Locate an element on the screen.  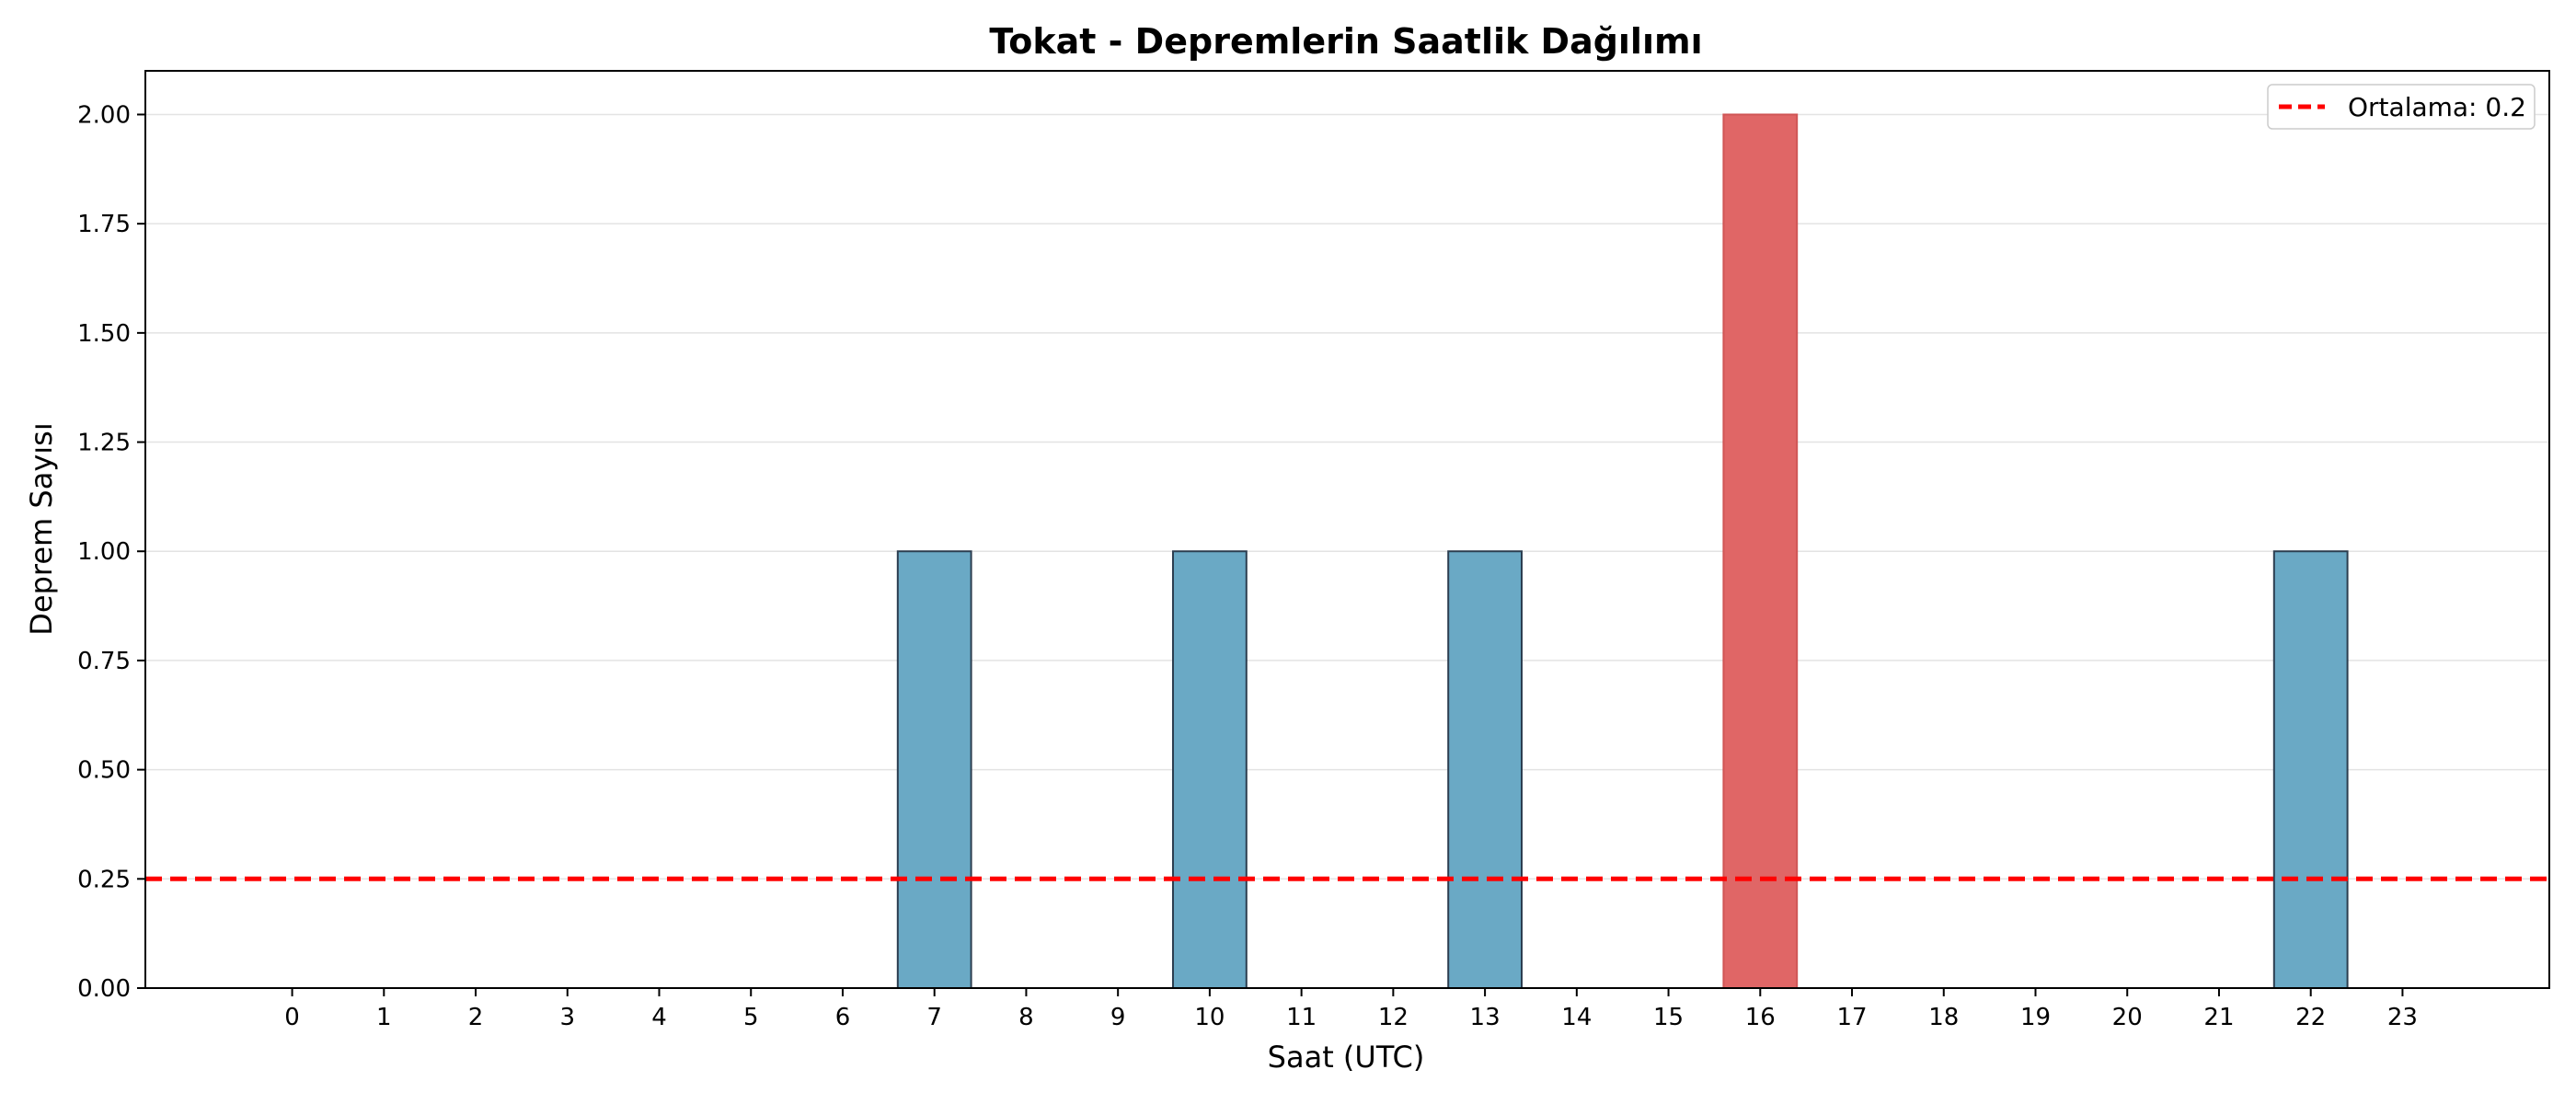
x-tick-label: 17 is located at coordinates (1851, 1018).